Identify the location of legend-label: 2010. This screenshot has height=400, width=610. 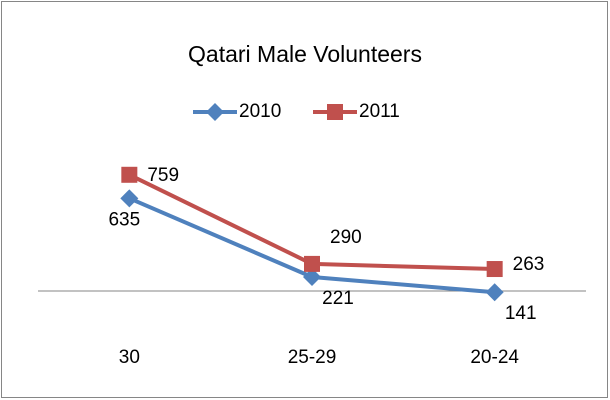
(260, 111).